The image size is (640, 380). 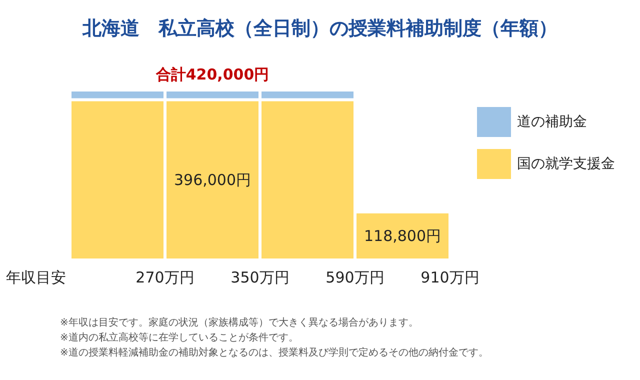 What do you see at coordinates (36, 277) in the screenshot?
I see `x-axis-title: 年収目安` at bounding box center [36, 277].